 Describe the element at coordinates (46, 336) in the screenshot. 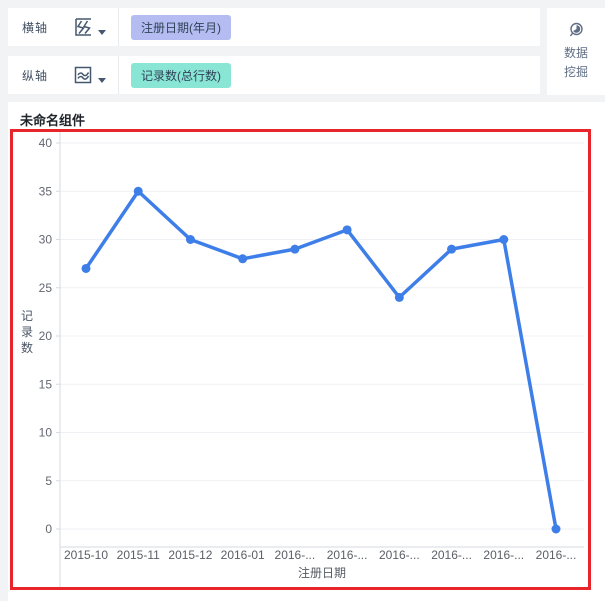

I see `svg-text: 20` at that location.